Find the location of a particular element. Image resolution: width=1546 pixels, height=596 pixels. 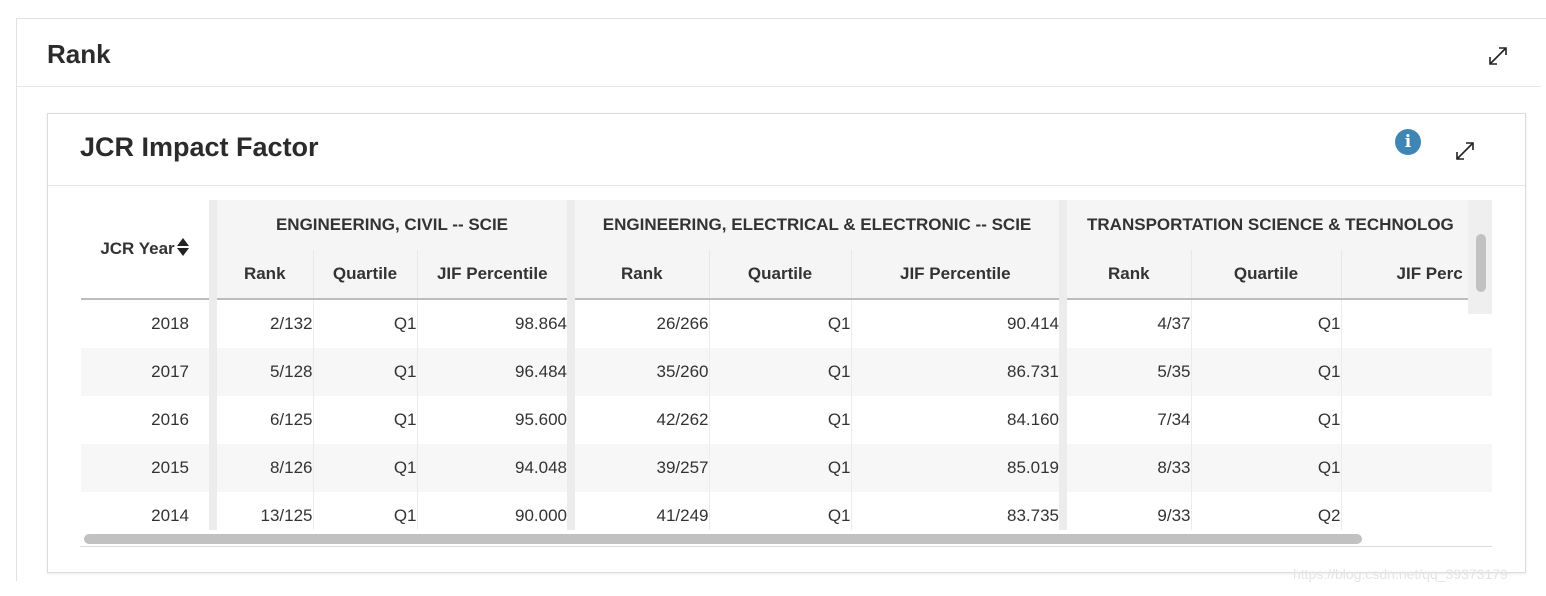

civil-rank-cell: 2/132 is located at coordinates (261, 323).